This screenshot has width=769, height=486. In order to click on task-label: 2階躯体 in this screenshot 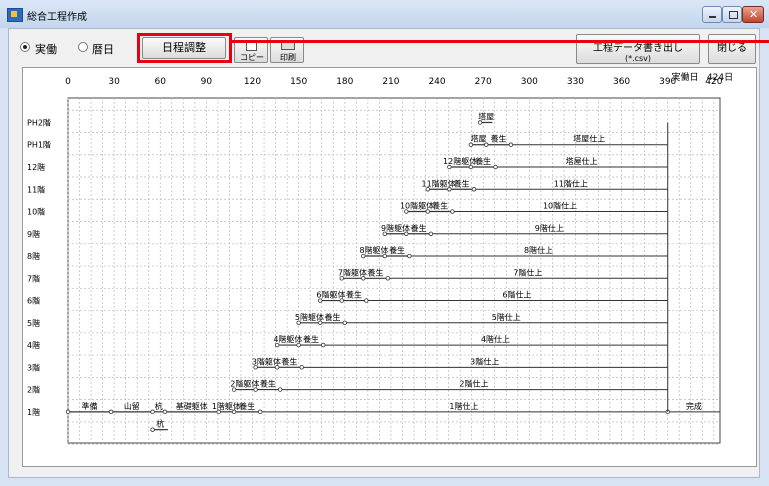, I will do `click(244, 384)`.